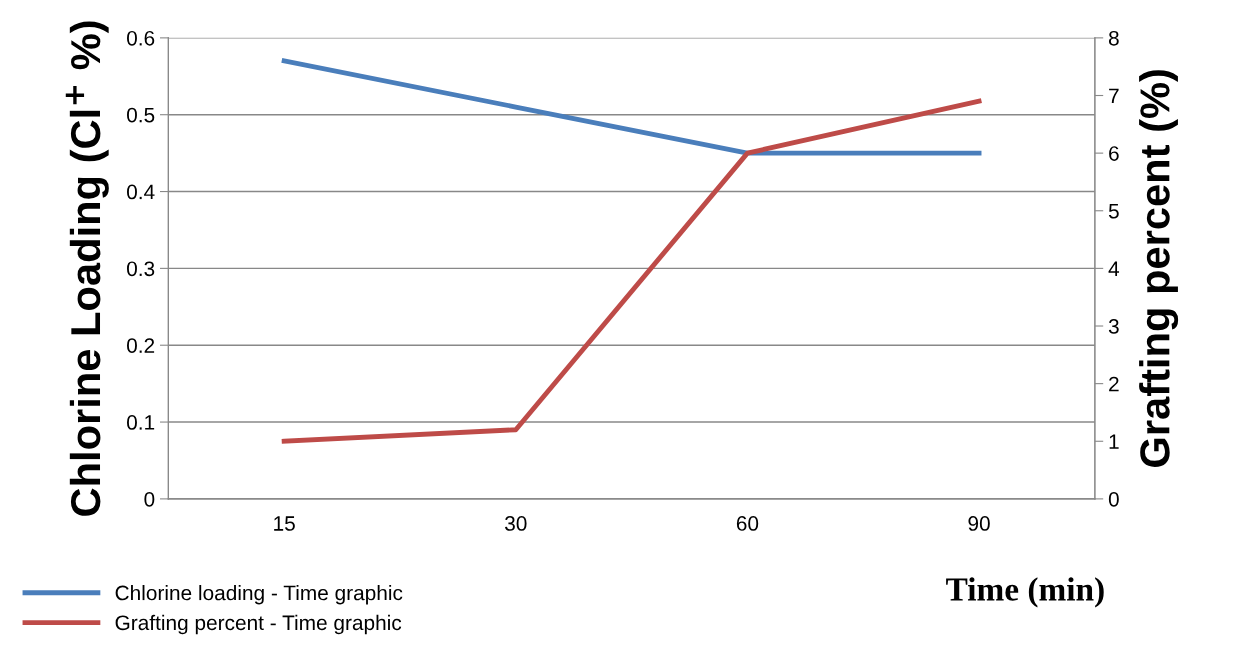 The image size is (1247, 653). Describe the element at coordinates (1113, 499) in the screenshot. I see `y2-tick-label: 0` at that location.